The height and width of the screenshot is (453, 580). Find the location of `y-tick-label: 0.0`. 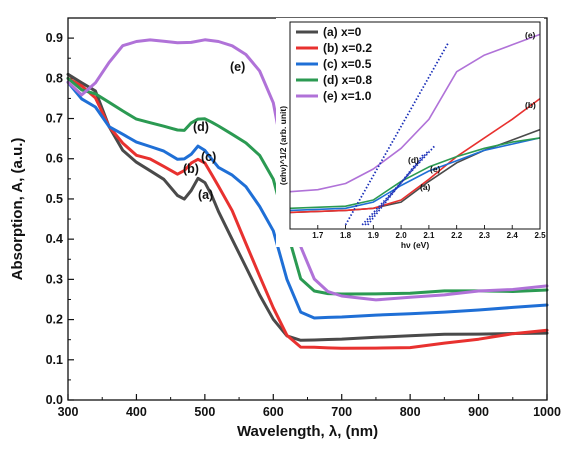

y-tick-label: 0.0 is located at coordinates (54, 400).